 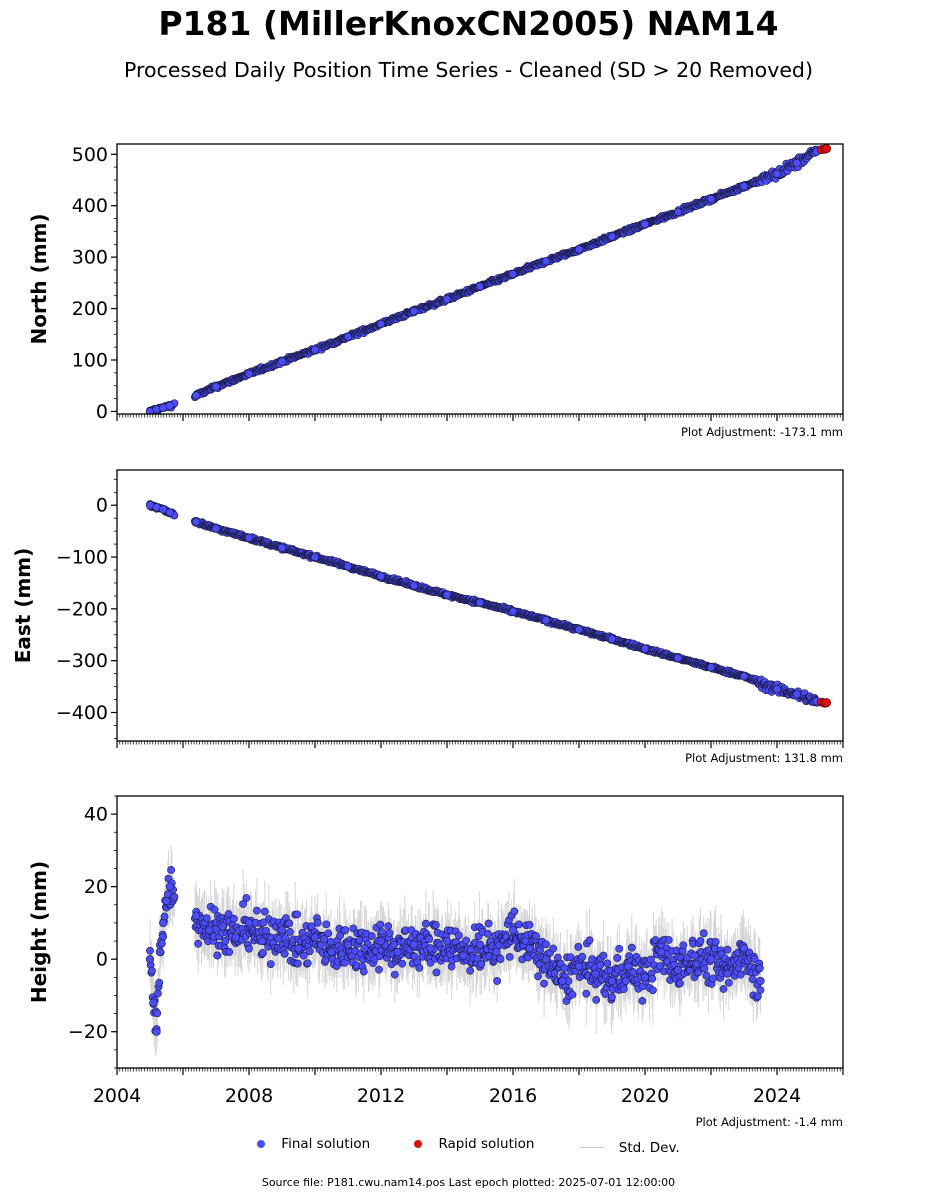 What do you see at coordinates (82, 609) in the screenshot?
I see `y-tick-label: −200` at bounding box center [82, 609].